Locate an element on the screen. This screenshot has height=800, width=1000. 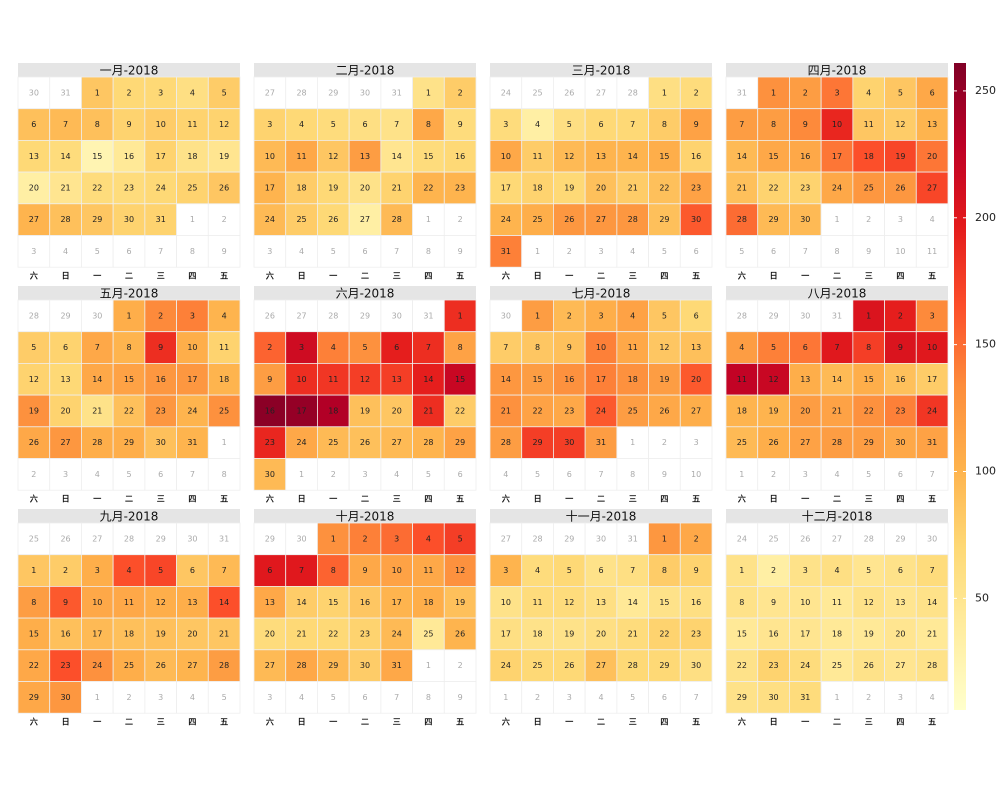
day-number: 30 is located at coordinates (900, 442).